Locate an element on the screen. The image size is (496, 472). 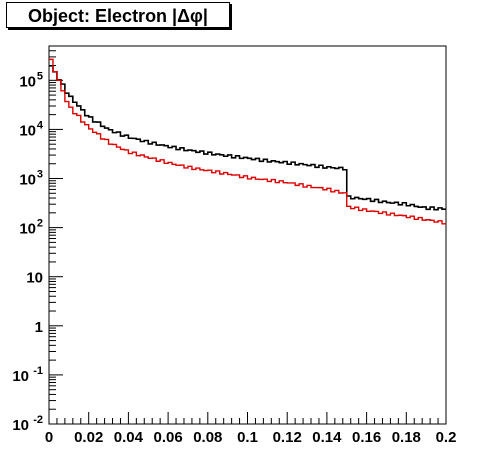
y-tick-exponent: 3 is located at coordinates (40, 175).